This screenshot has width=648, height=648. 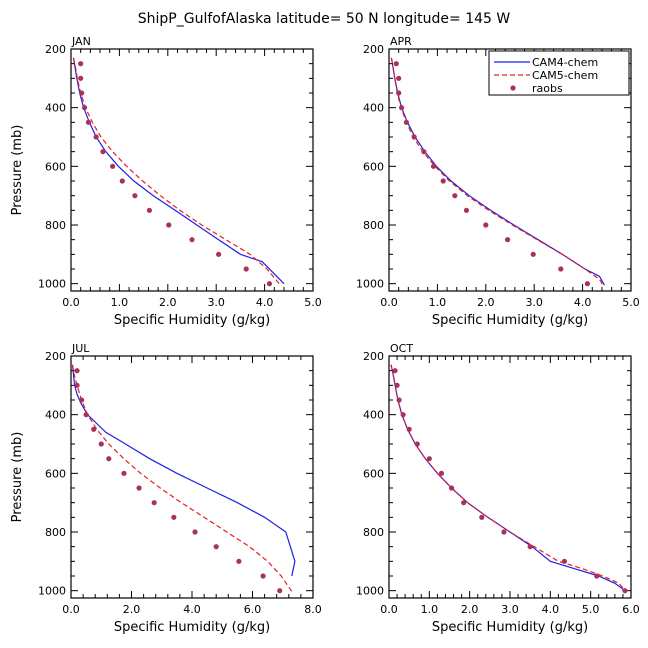 What do you see at coordinates (547, 88) in the screenshot?
I see `legend-label: raobs` at bounding box center [547, 88].